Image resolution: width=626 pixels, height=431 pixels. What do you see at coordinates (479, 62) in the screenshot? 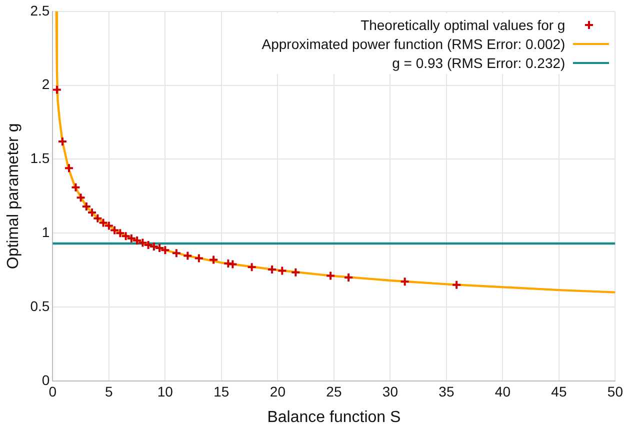
I see `legend-label: g = 0.93 (RMS Error: 0.232)` at bounding box center [479, 62].